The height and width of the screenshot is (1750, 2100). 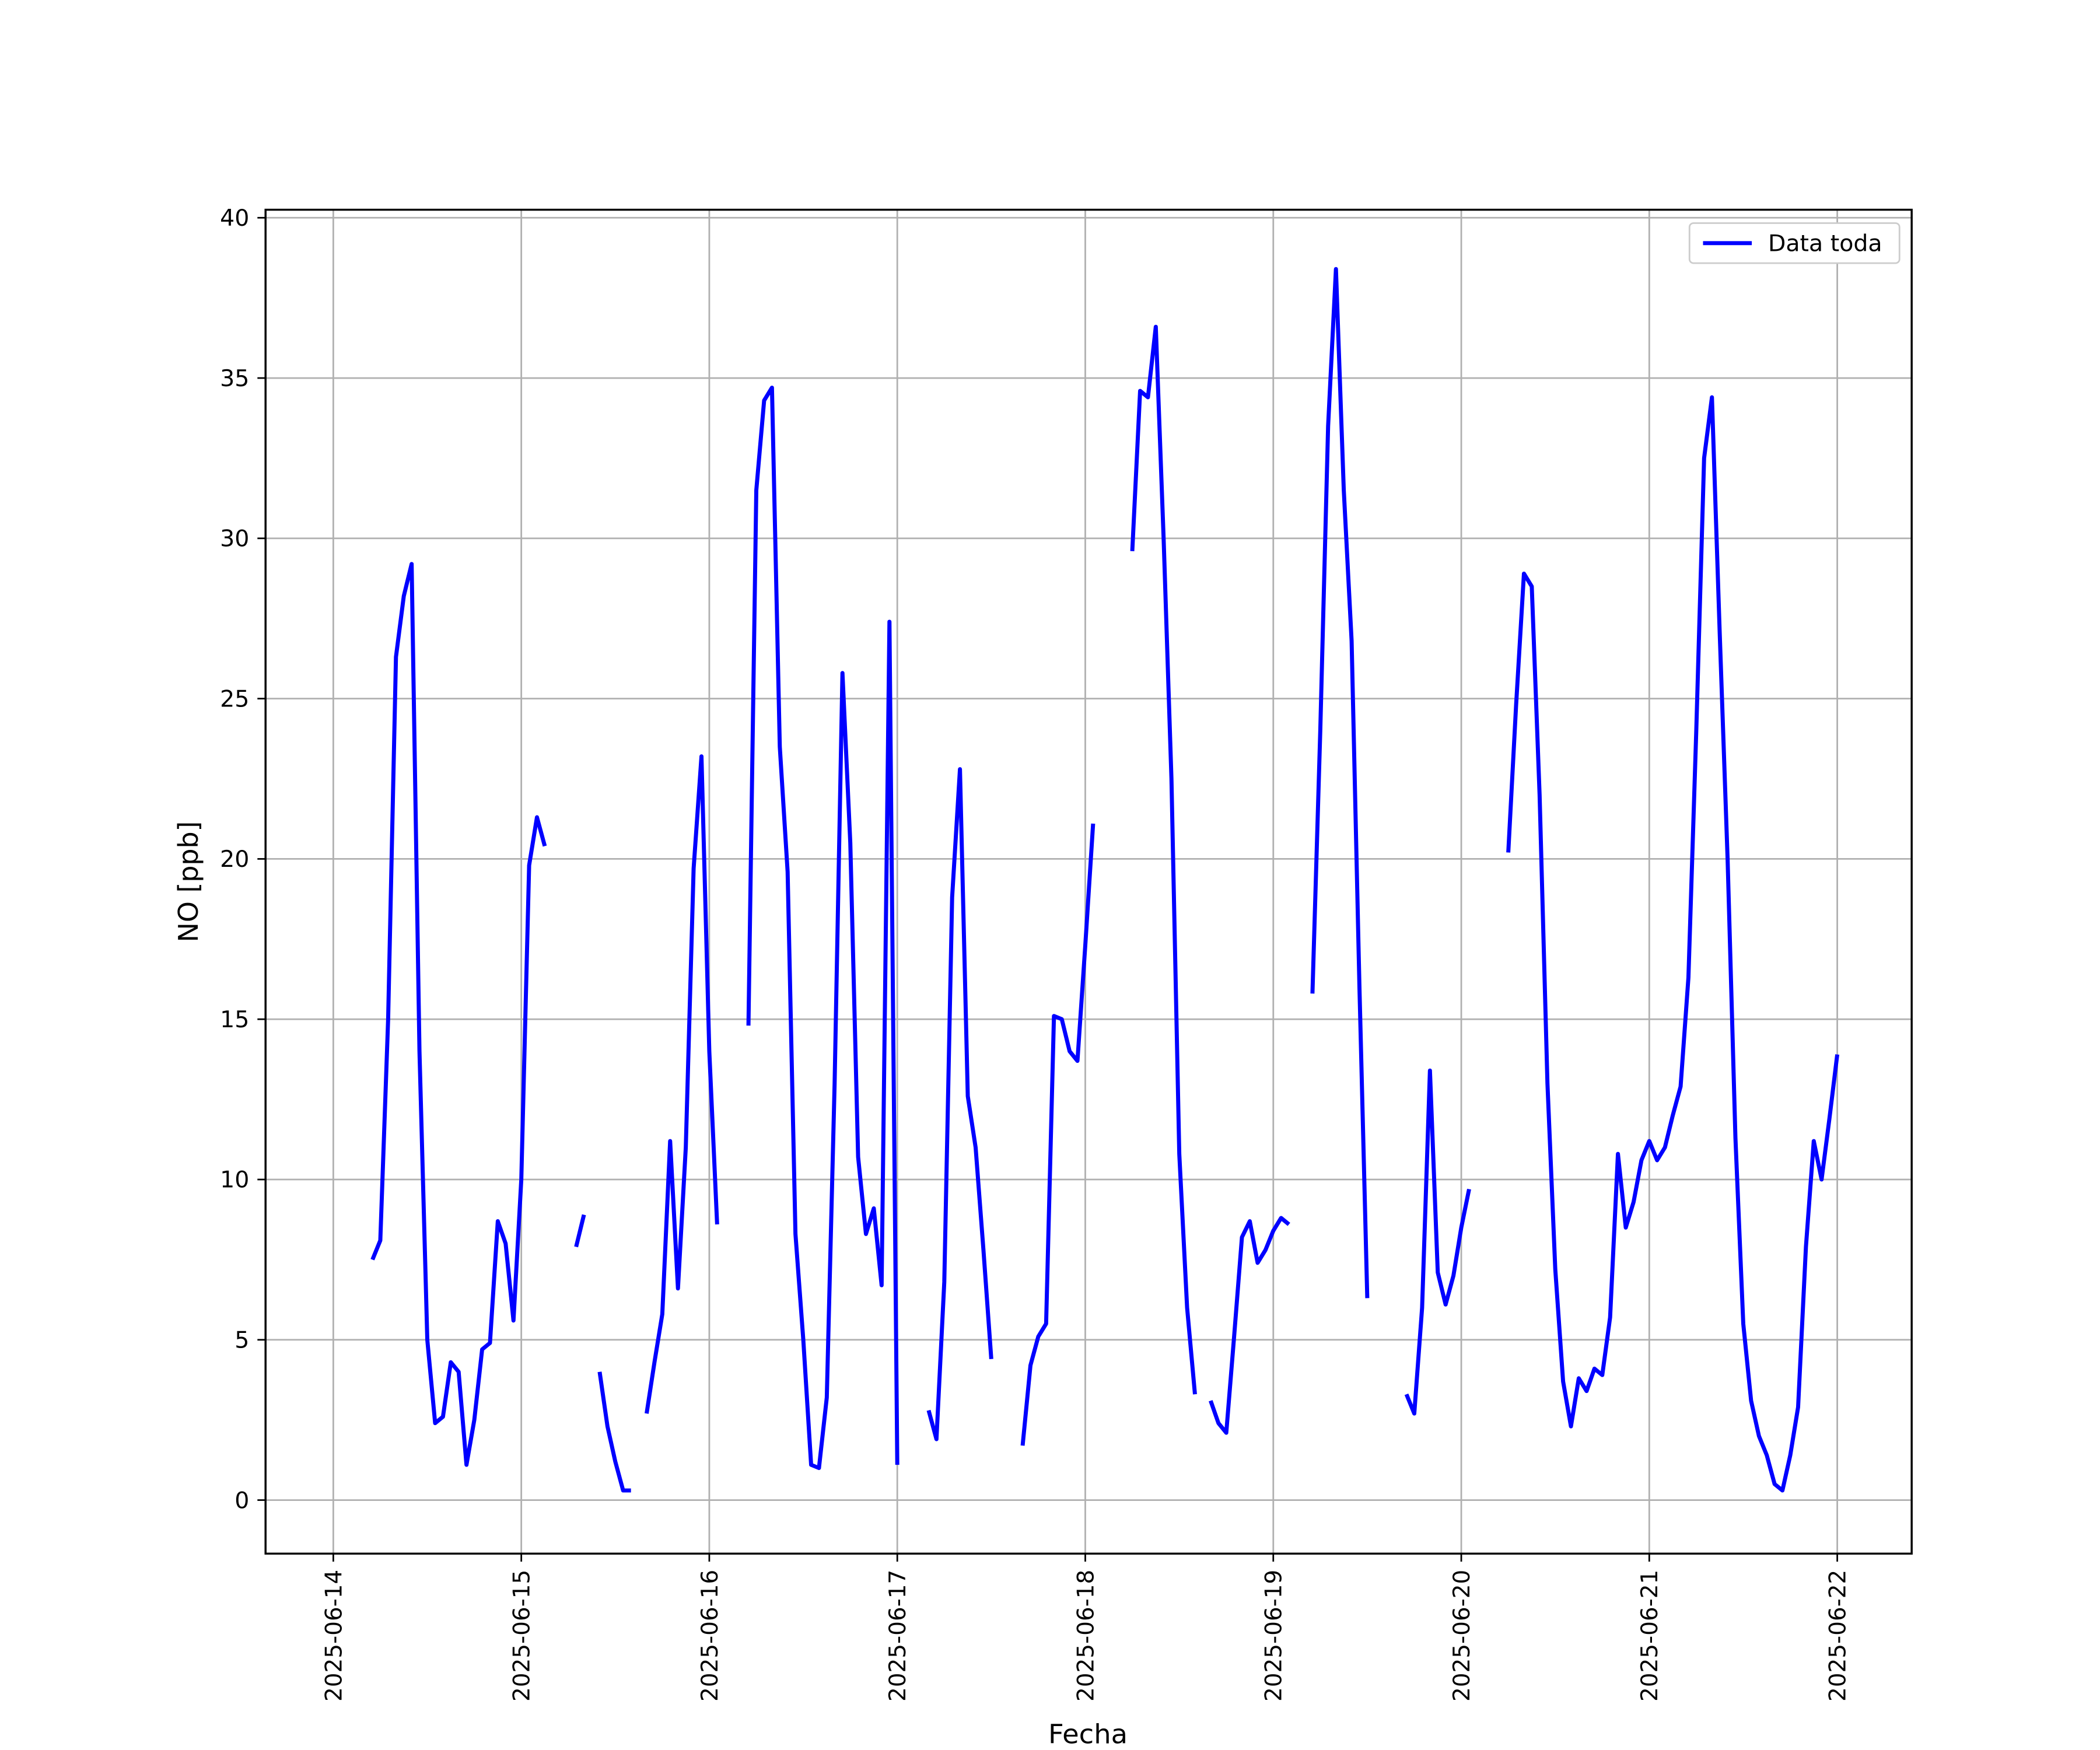 What do you see at coordinates (334, 1636) in the screenshot?
I see `x-tick-label: 2025-06-14` at bounding box center [334, 1636].